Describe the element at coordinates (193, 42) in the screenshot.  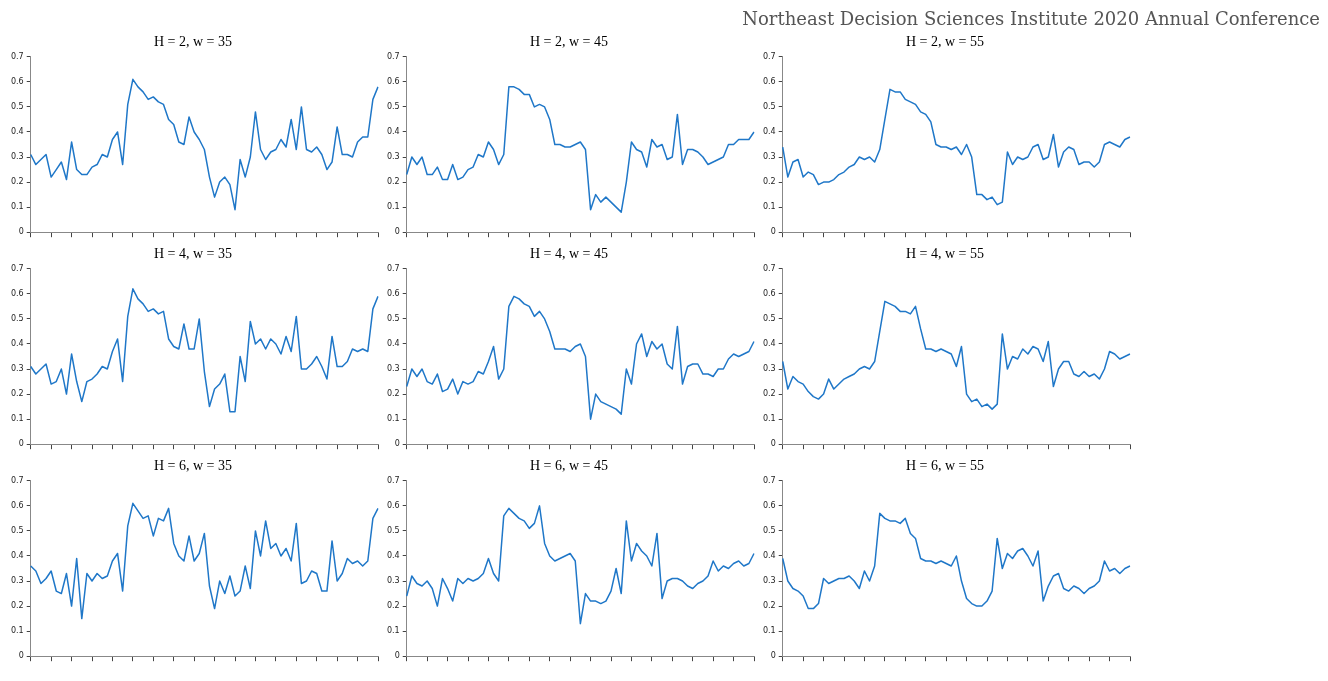
I see `chart-title: H = 2, w = 35` at that location.